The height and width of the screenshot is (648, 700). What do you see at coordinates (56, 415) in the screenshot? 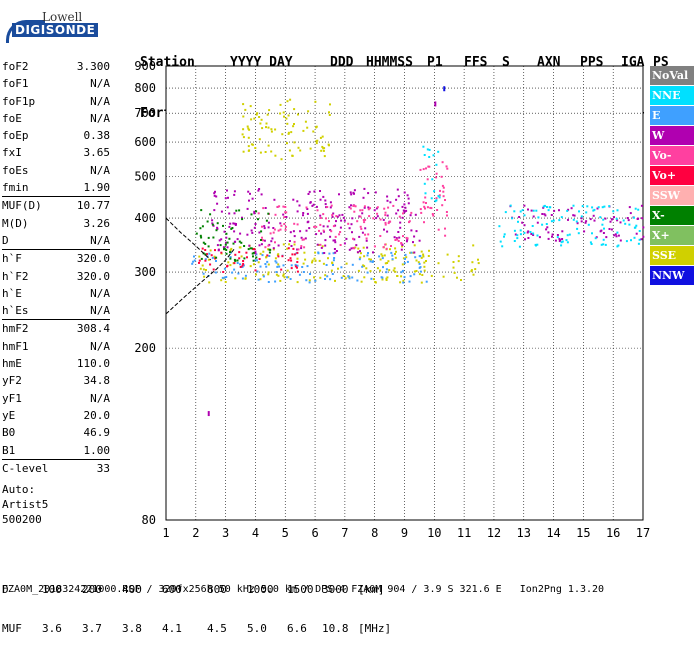
I see `param-row-ye: yE 20.0` at bounding box center [56, 415].